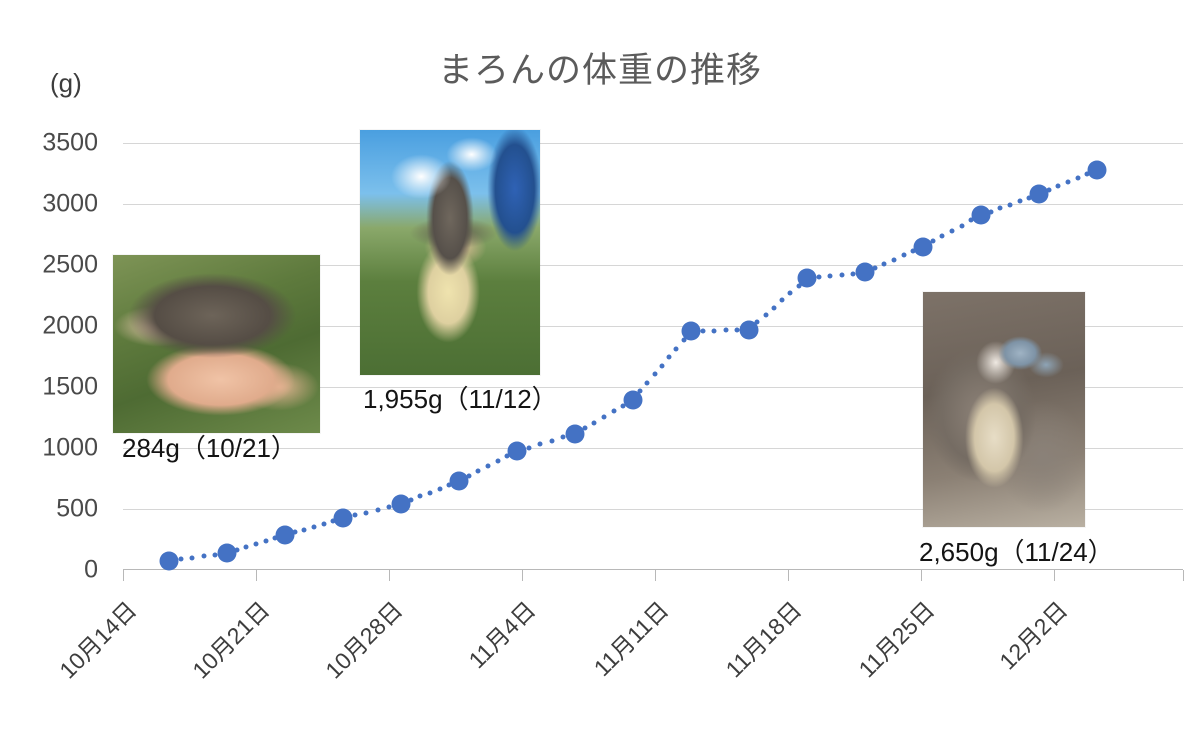 This screenshot has height=747, width=1200. I want to click on x-axis-tick-label: 10月14日, so click(98, 640).